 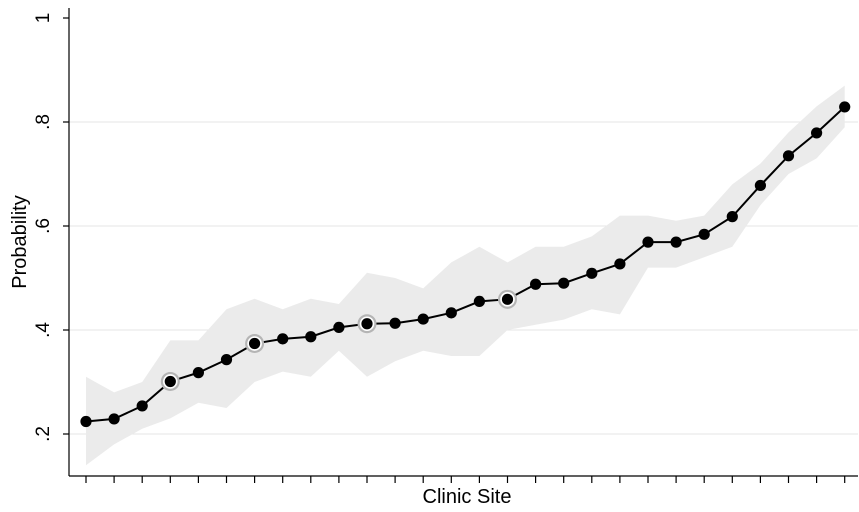 I want to click on y-tick-label: .2, so click(x=43, y=434).